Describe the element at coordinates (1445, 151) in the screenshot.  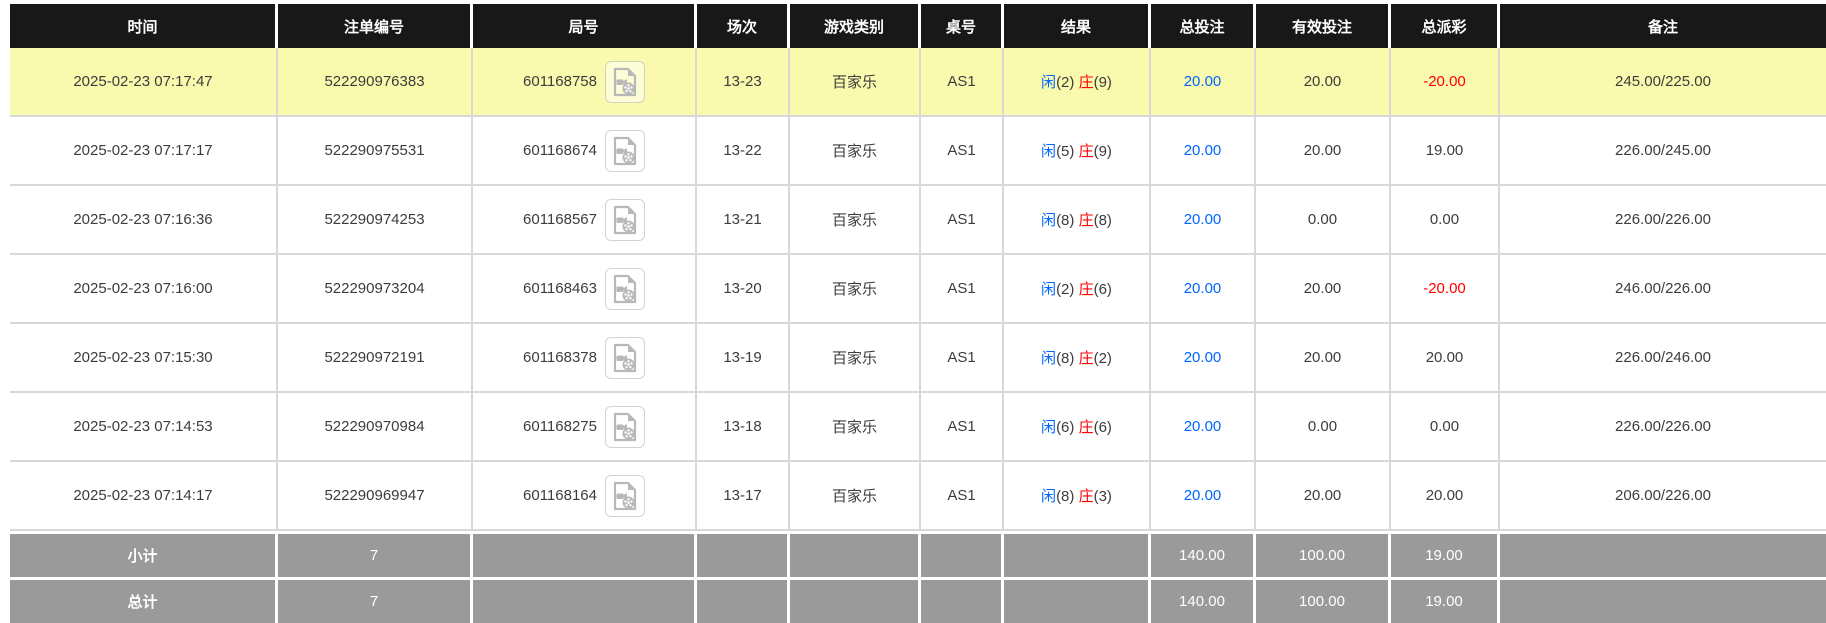
I see `cell-payout: 19.00` at that location.